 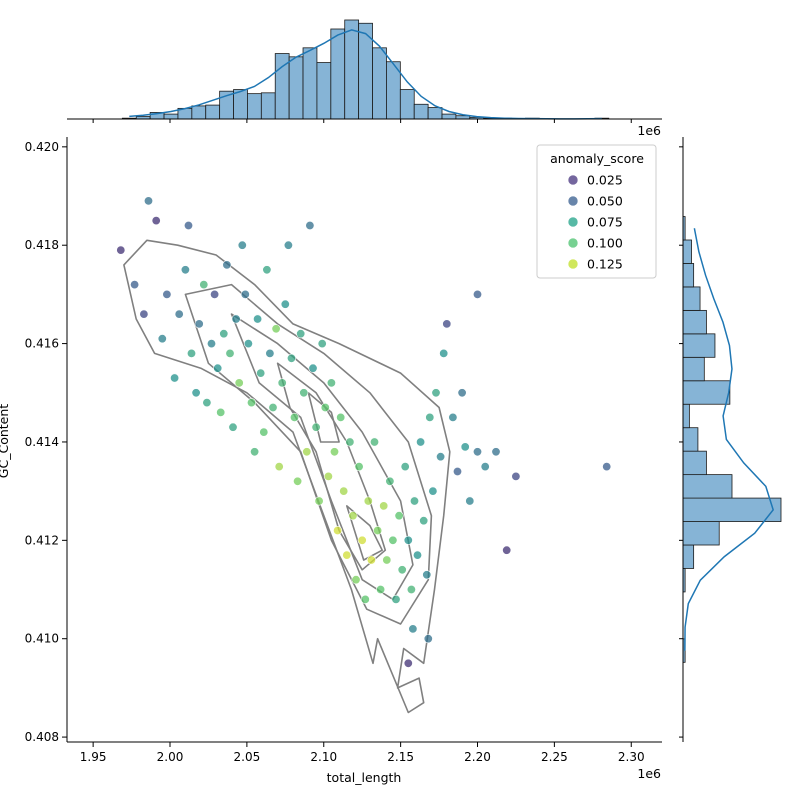 What do you see at coordinates (400, 757) in the screenshot?
I see `x-tick-label: 2.15` at bounding box center [400, 757].